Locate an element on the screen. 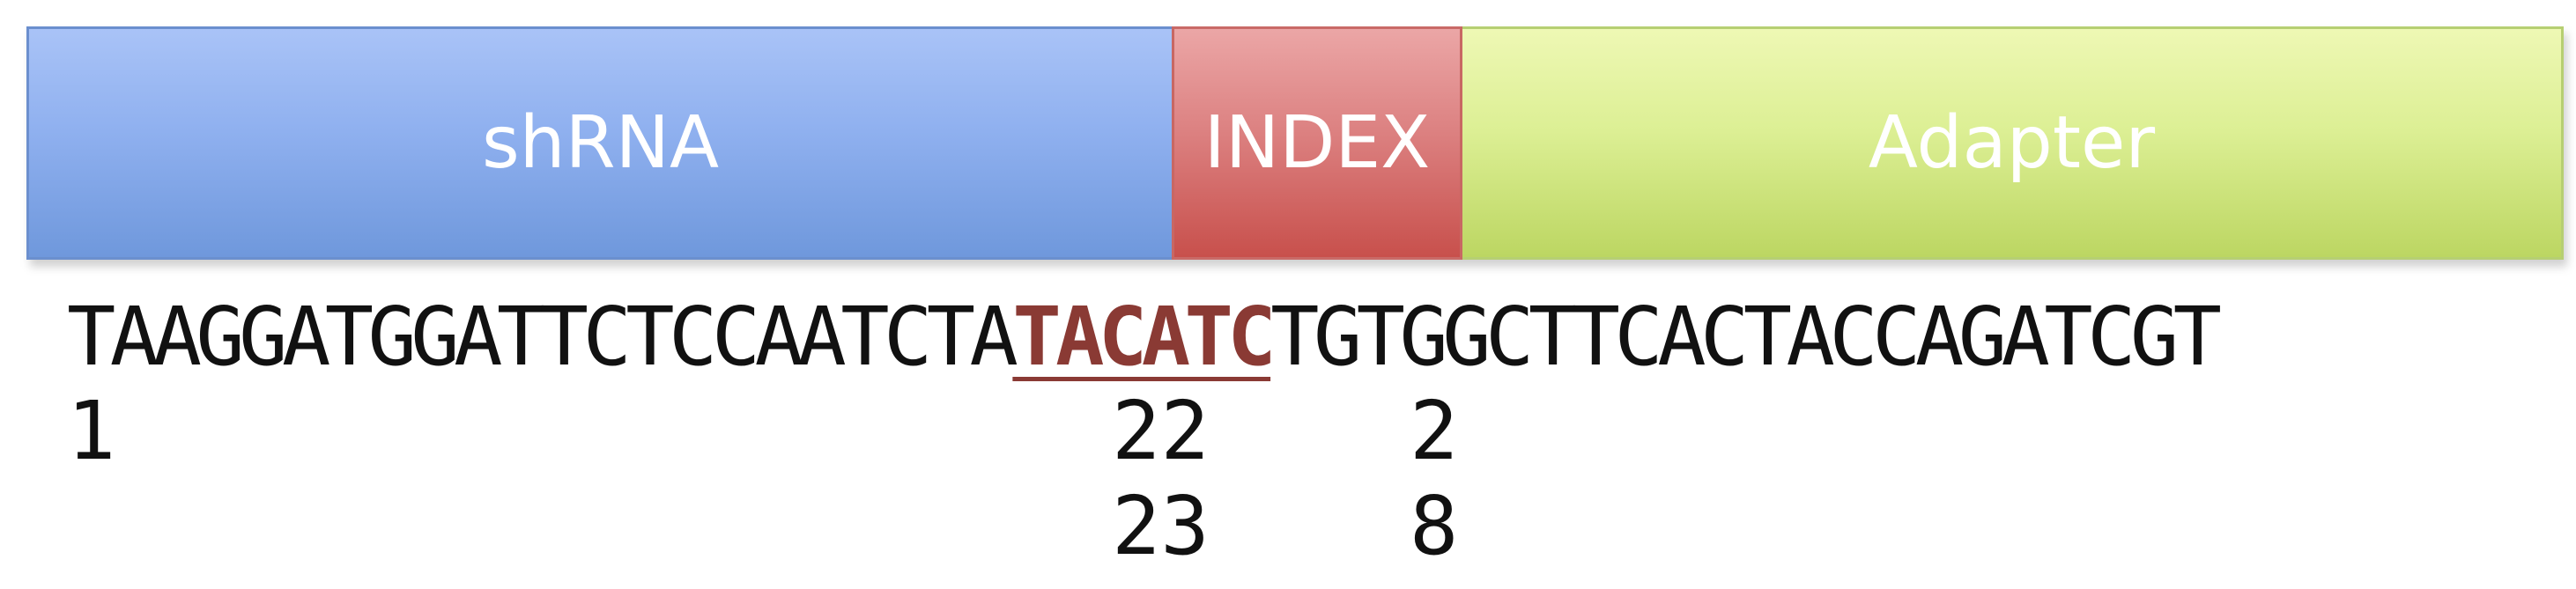 The height and width of the screenshot is (589, 2576). position-index-start-a: 22 is located at coordinates (1161, 431).